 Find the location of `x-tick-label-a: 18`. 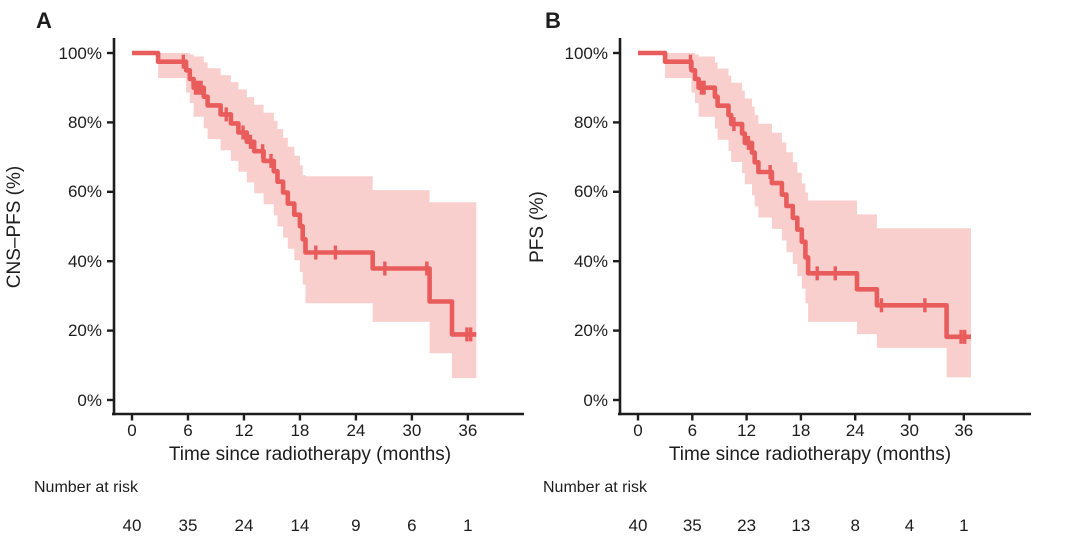

x-tick-label-a: 18 is located at coordinates (300, 430).